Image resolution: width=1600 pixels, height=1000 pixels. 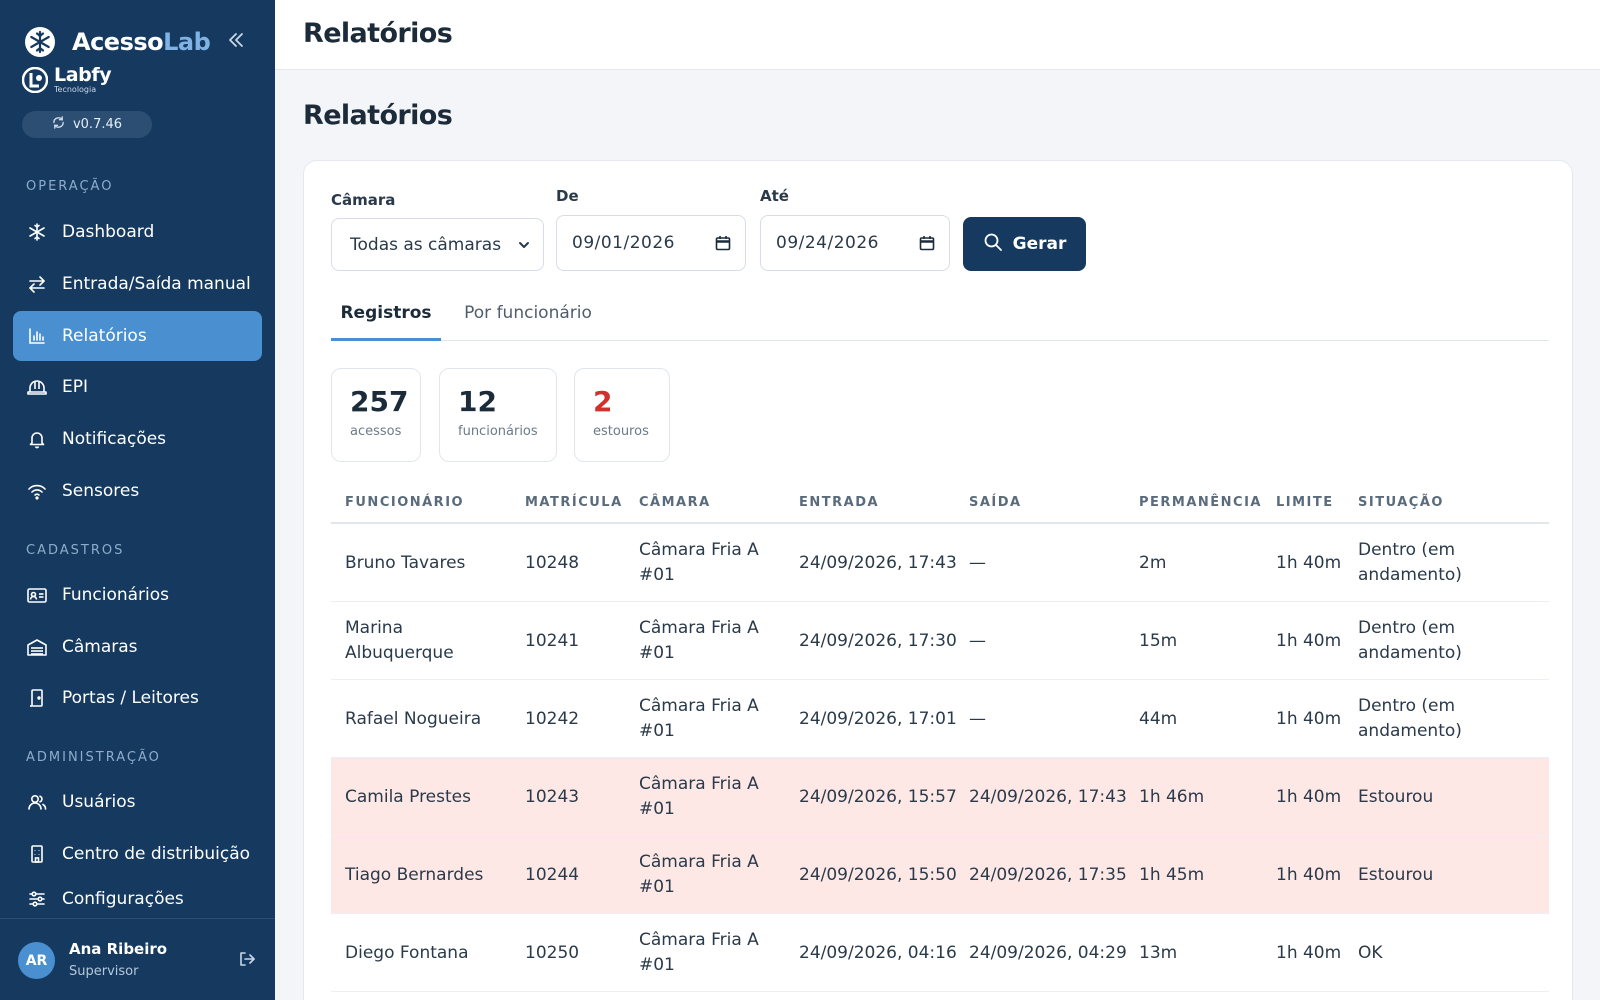 What do you see at coordinates (1024, 244) in the screenshot?
I see `generate-button: Gerar` at bounding box center [1024, 244].